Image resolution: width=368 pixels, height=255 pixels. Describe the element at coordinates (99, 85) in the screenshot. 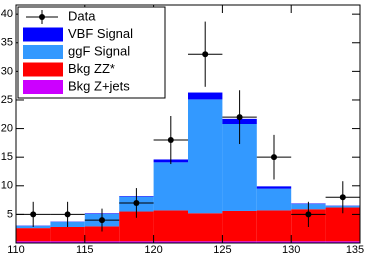

I see `legend-label: Bkg Z+jets` at that location.